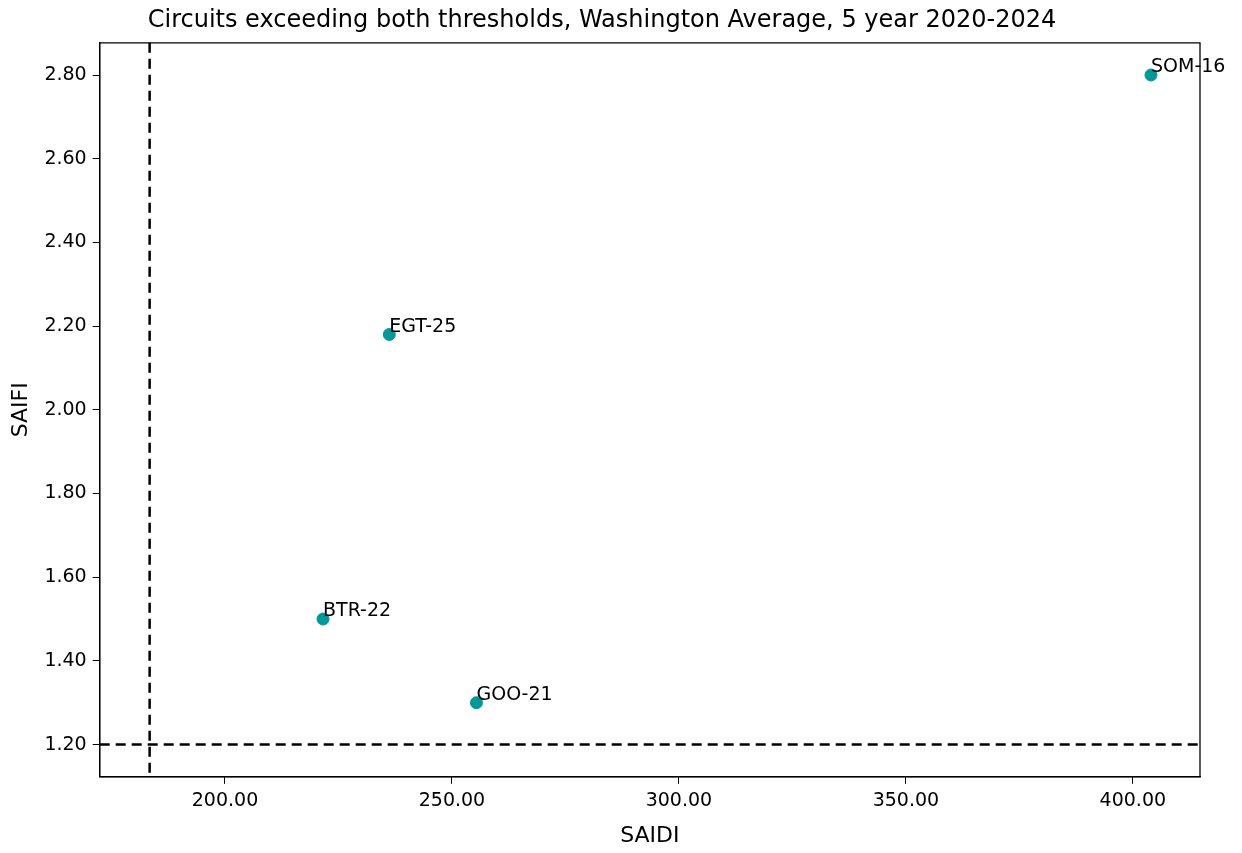 The width and height of the screenshot is (1242, 853). Describe the element at coordinates (65, 72) in the screenshot. I see `y-tick-label: 2.80` at that location.